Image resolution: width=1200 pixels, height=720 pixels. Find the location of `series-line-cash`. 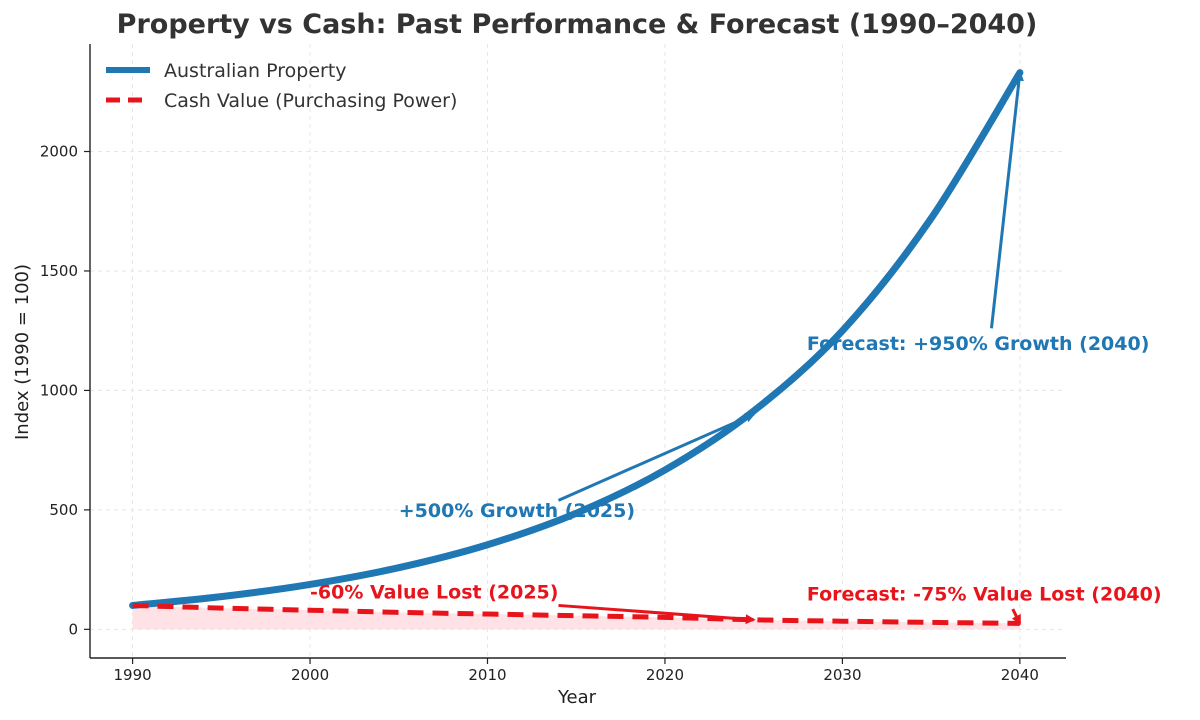

series-line-cash is located at coordinates (576, 614).